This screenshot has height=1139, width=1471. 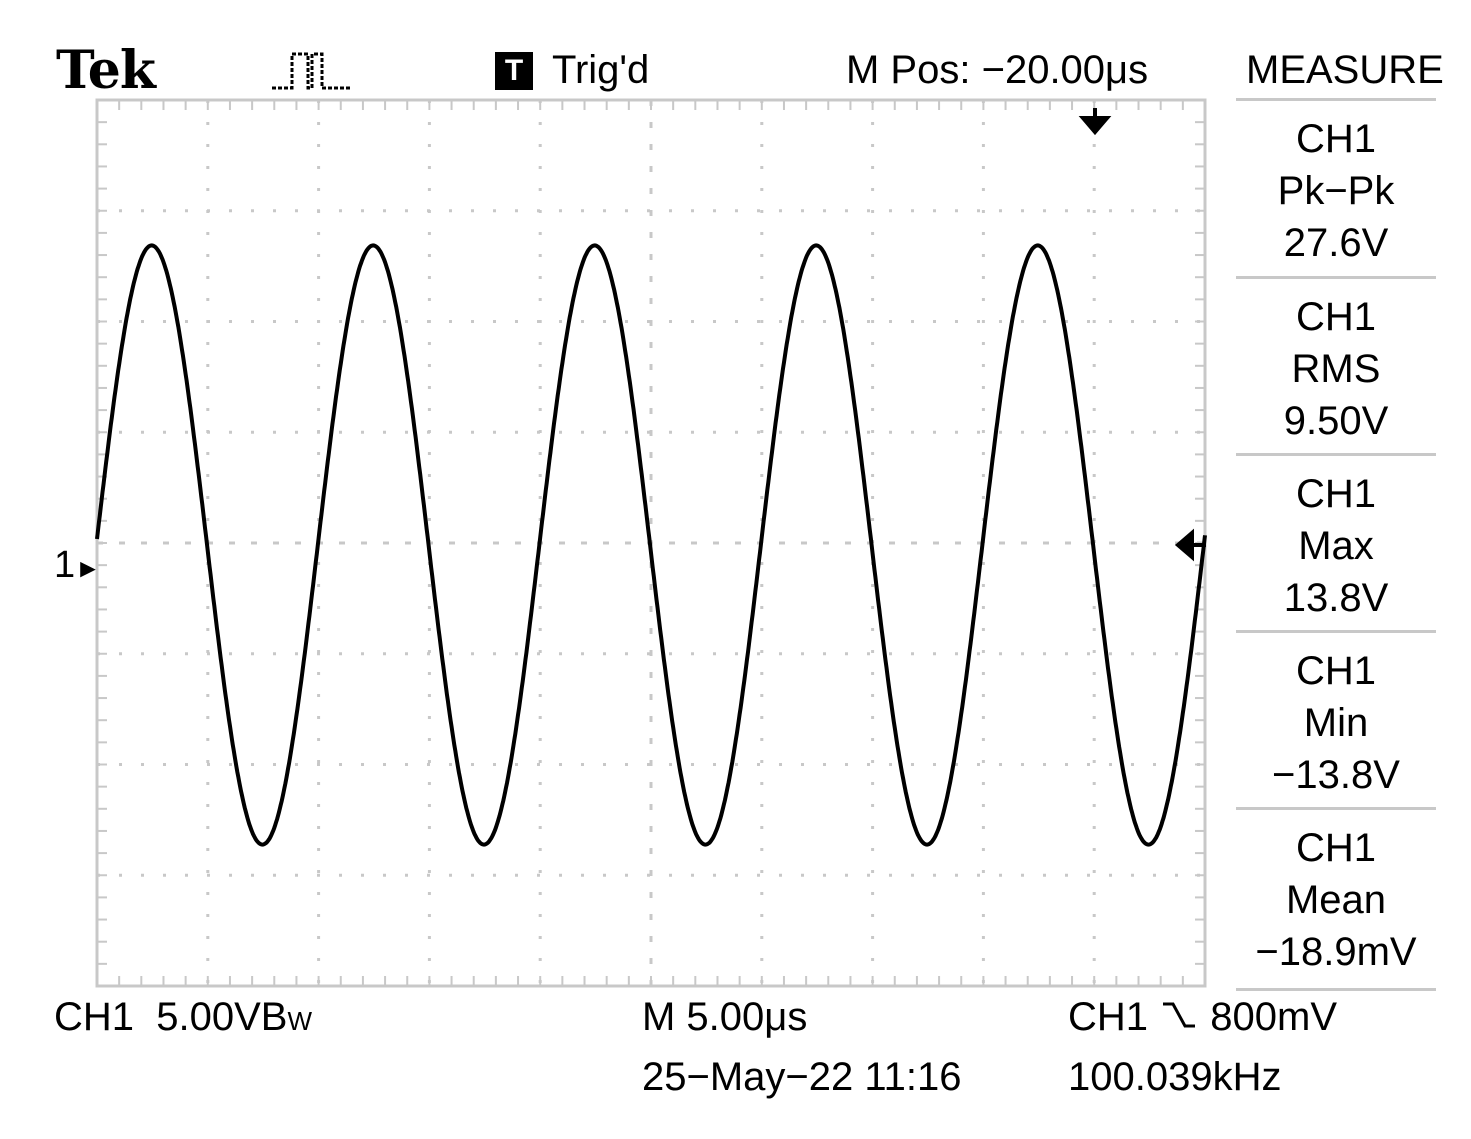 I want to click on measure-type: Pk−Pk, so click(x=1336, y=191).